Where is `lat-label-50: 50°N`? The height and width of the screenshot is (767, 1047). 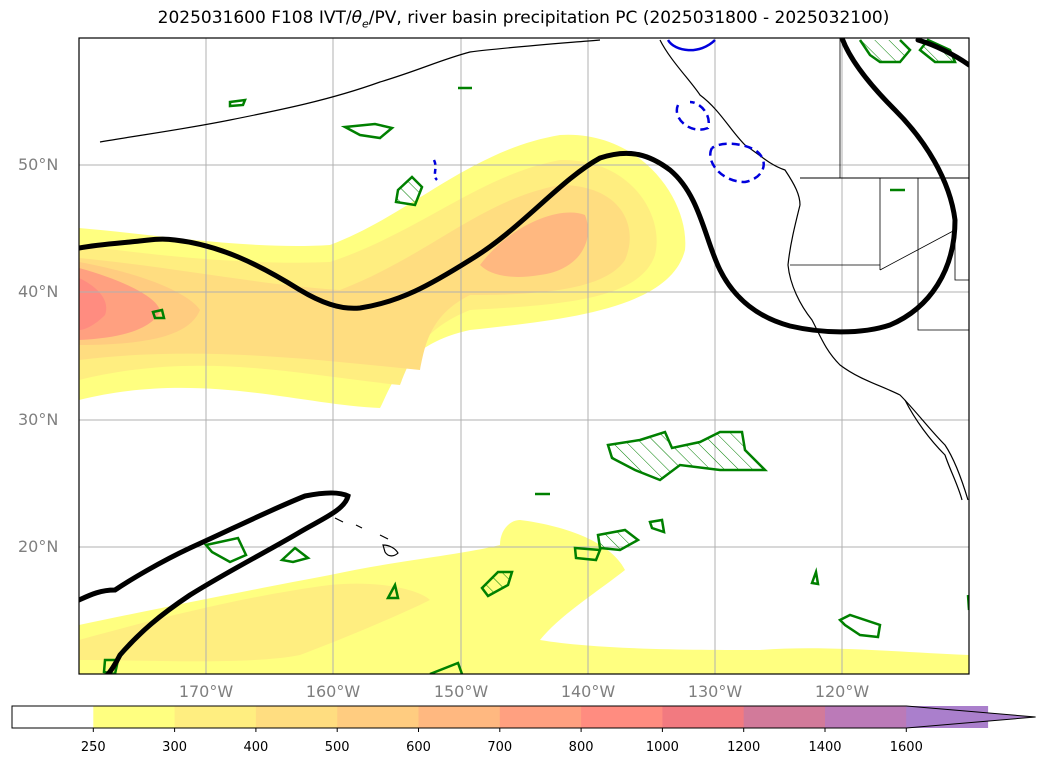
lat-label-50: 50°N is located at coordinates (38, 164).